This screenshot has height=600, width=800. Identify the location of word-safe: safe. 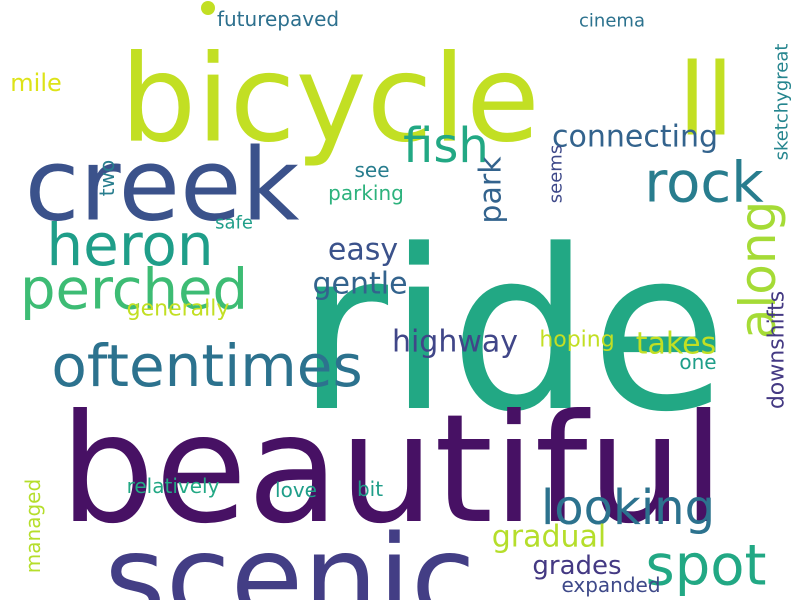
(234, 223).